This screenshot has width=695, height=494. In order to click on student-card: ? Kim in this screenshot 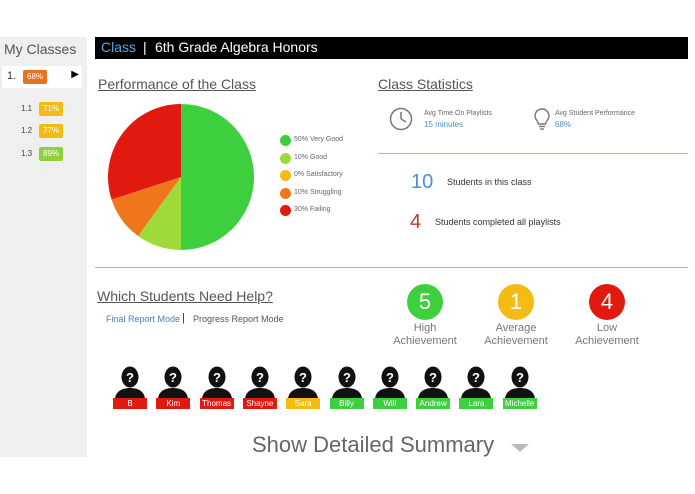, I will do `click(173, 388)`.